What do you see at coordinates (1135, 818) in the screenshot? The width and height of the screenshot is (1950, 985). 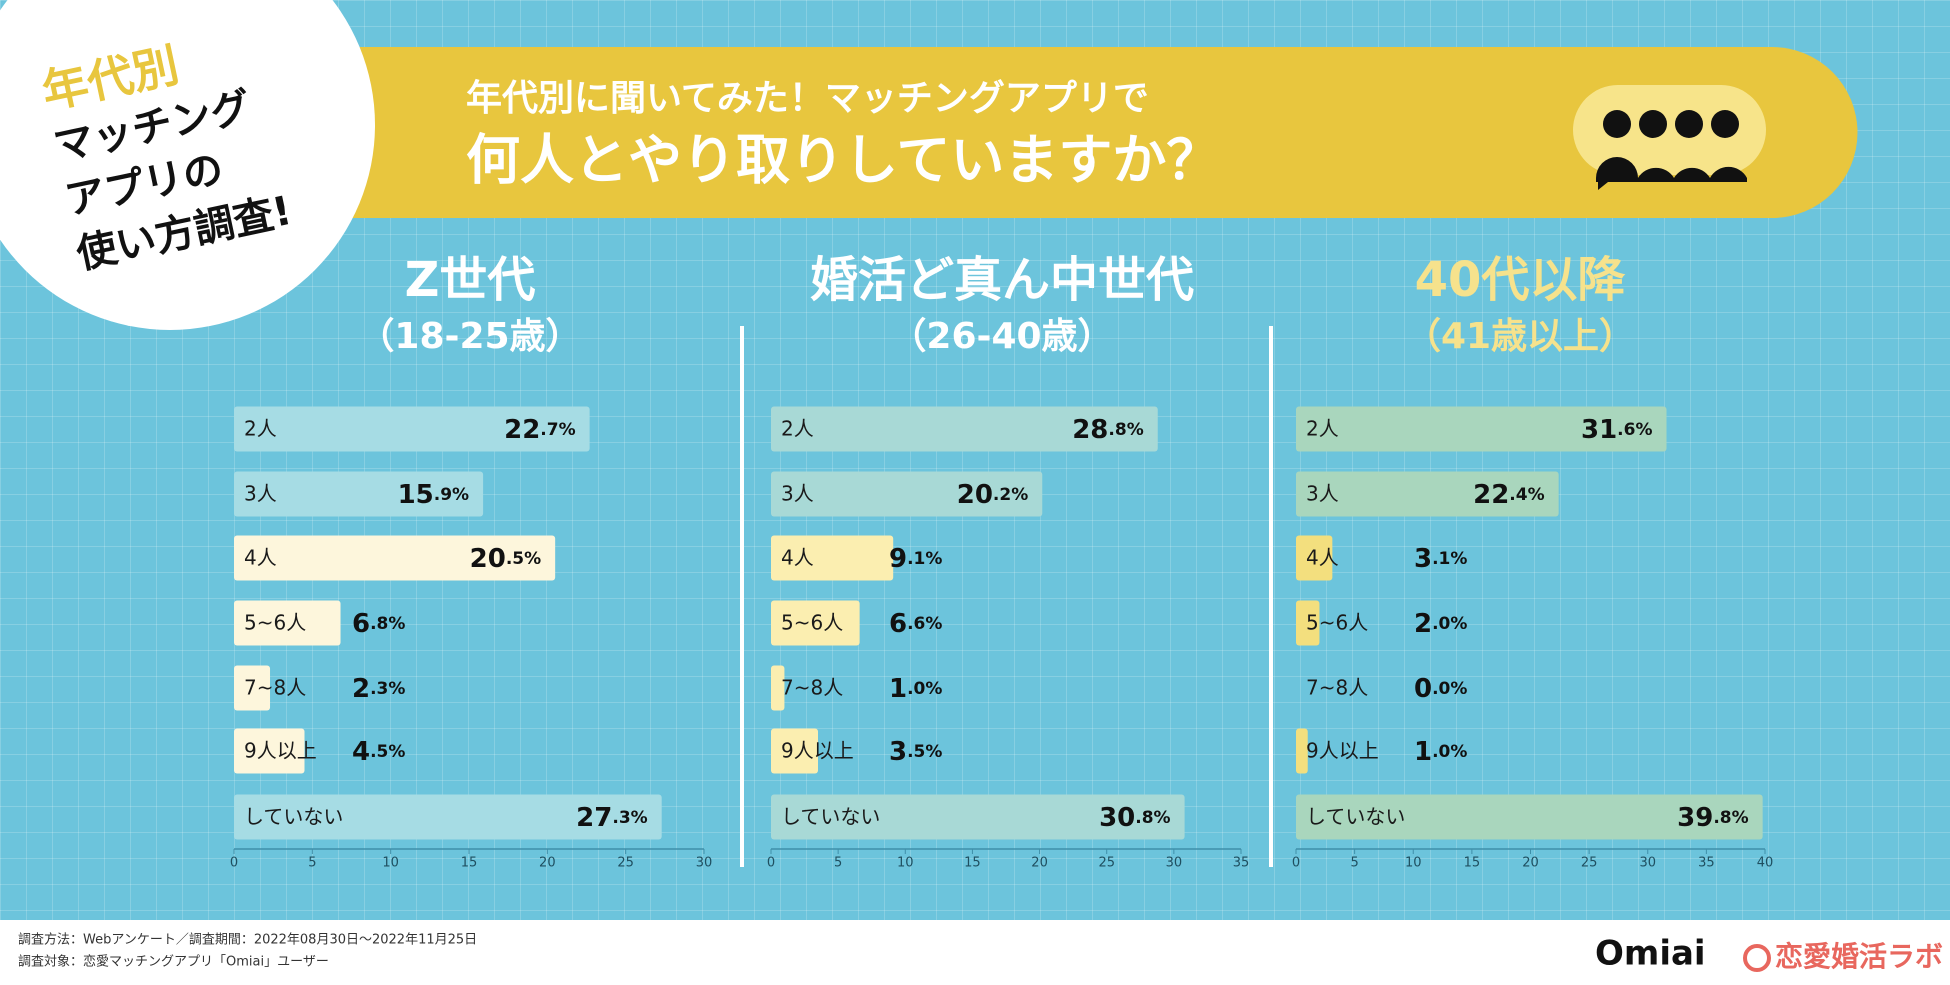 I see `value-label: 30.8%` at bounding box center [1135, 818].